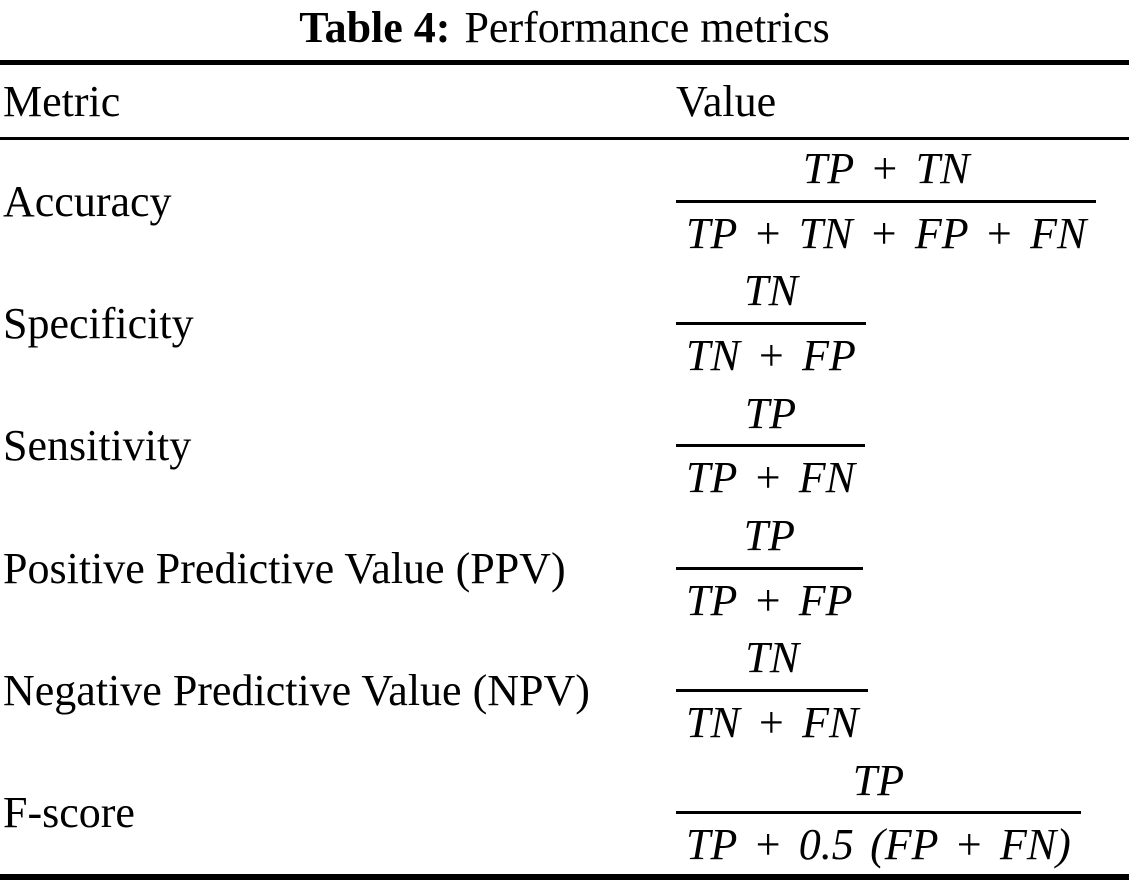  Describe the element at coordinates (901, 690) in the screenshot. I see `value-cell: TN TN + FN` at that location.